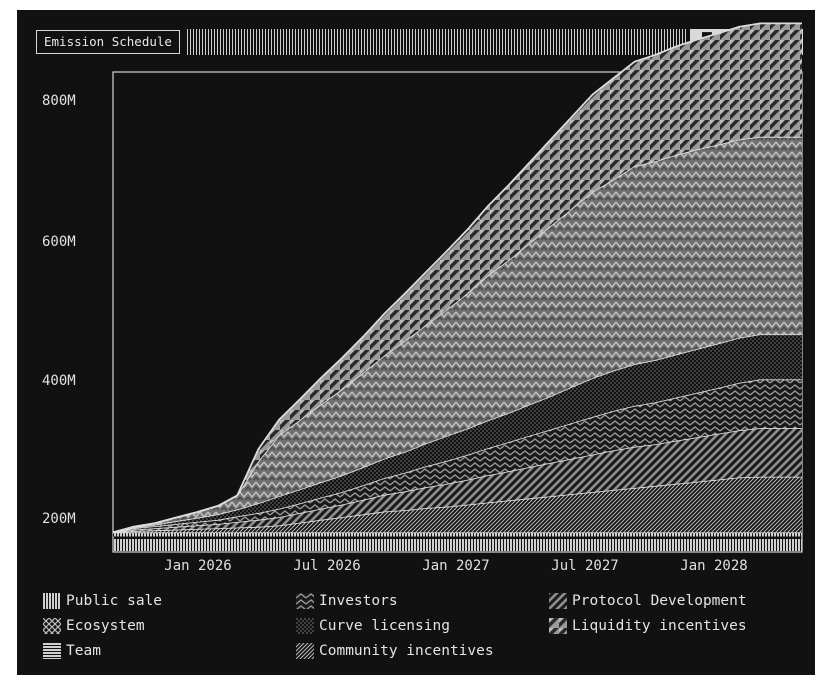  What do you see at coordinates (358, 601) in the screenshot?
I see `legend-label: Investors` at bounding box center [358, 601].